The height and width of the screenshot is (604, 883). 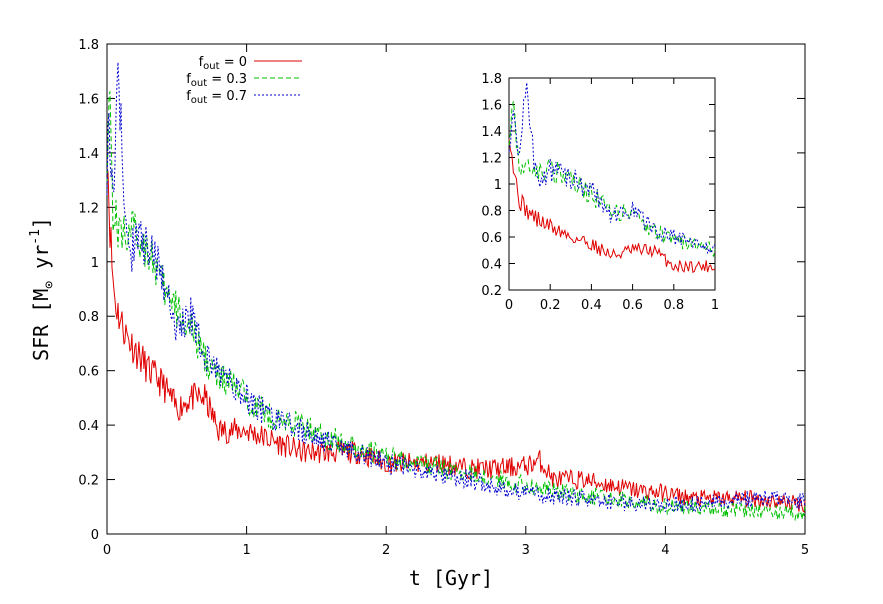 What do you see at coordinates (451, 578) in the screenshot?
I see `x-axis-title: t [Gyr]` at bounding box center [451, 578].